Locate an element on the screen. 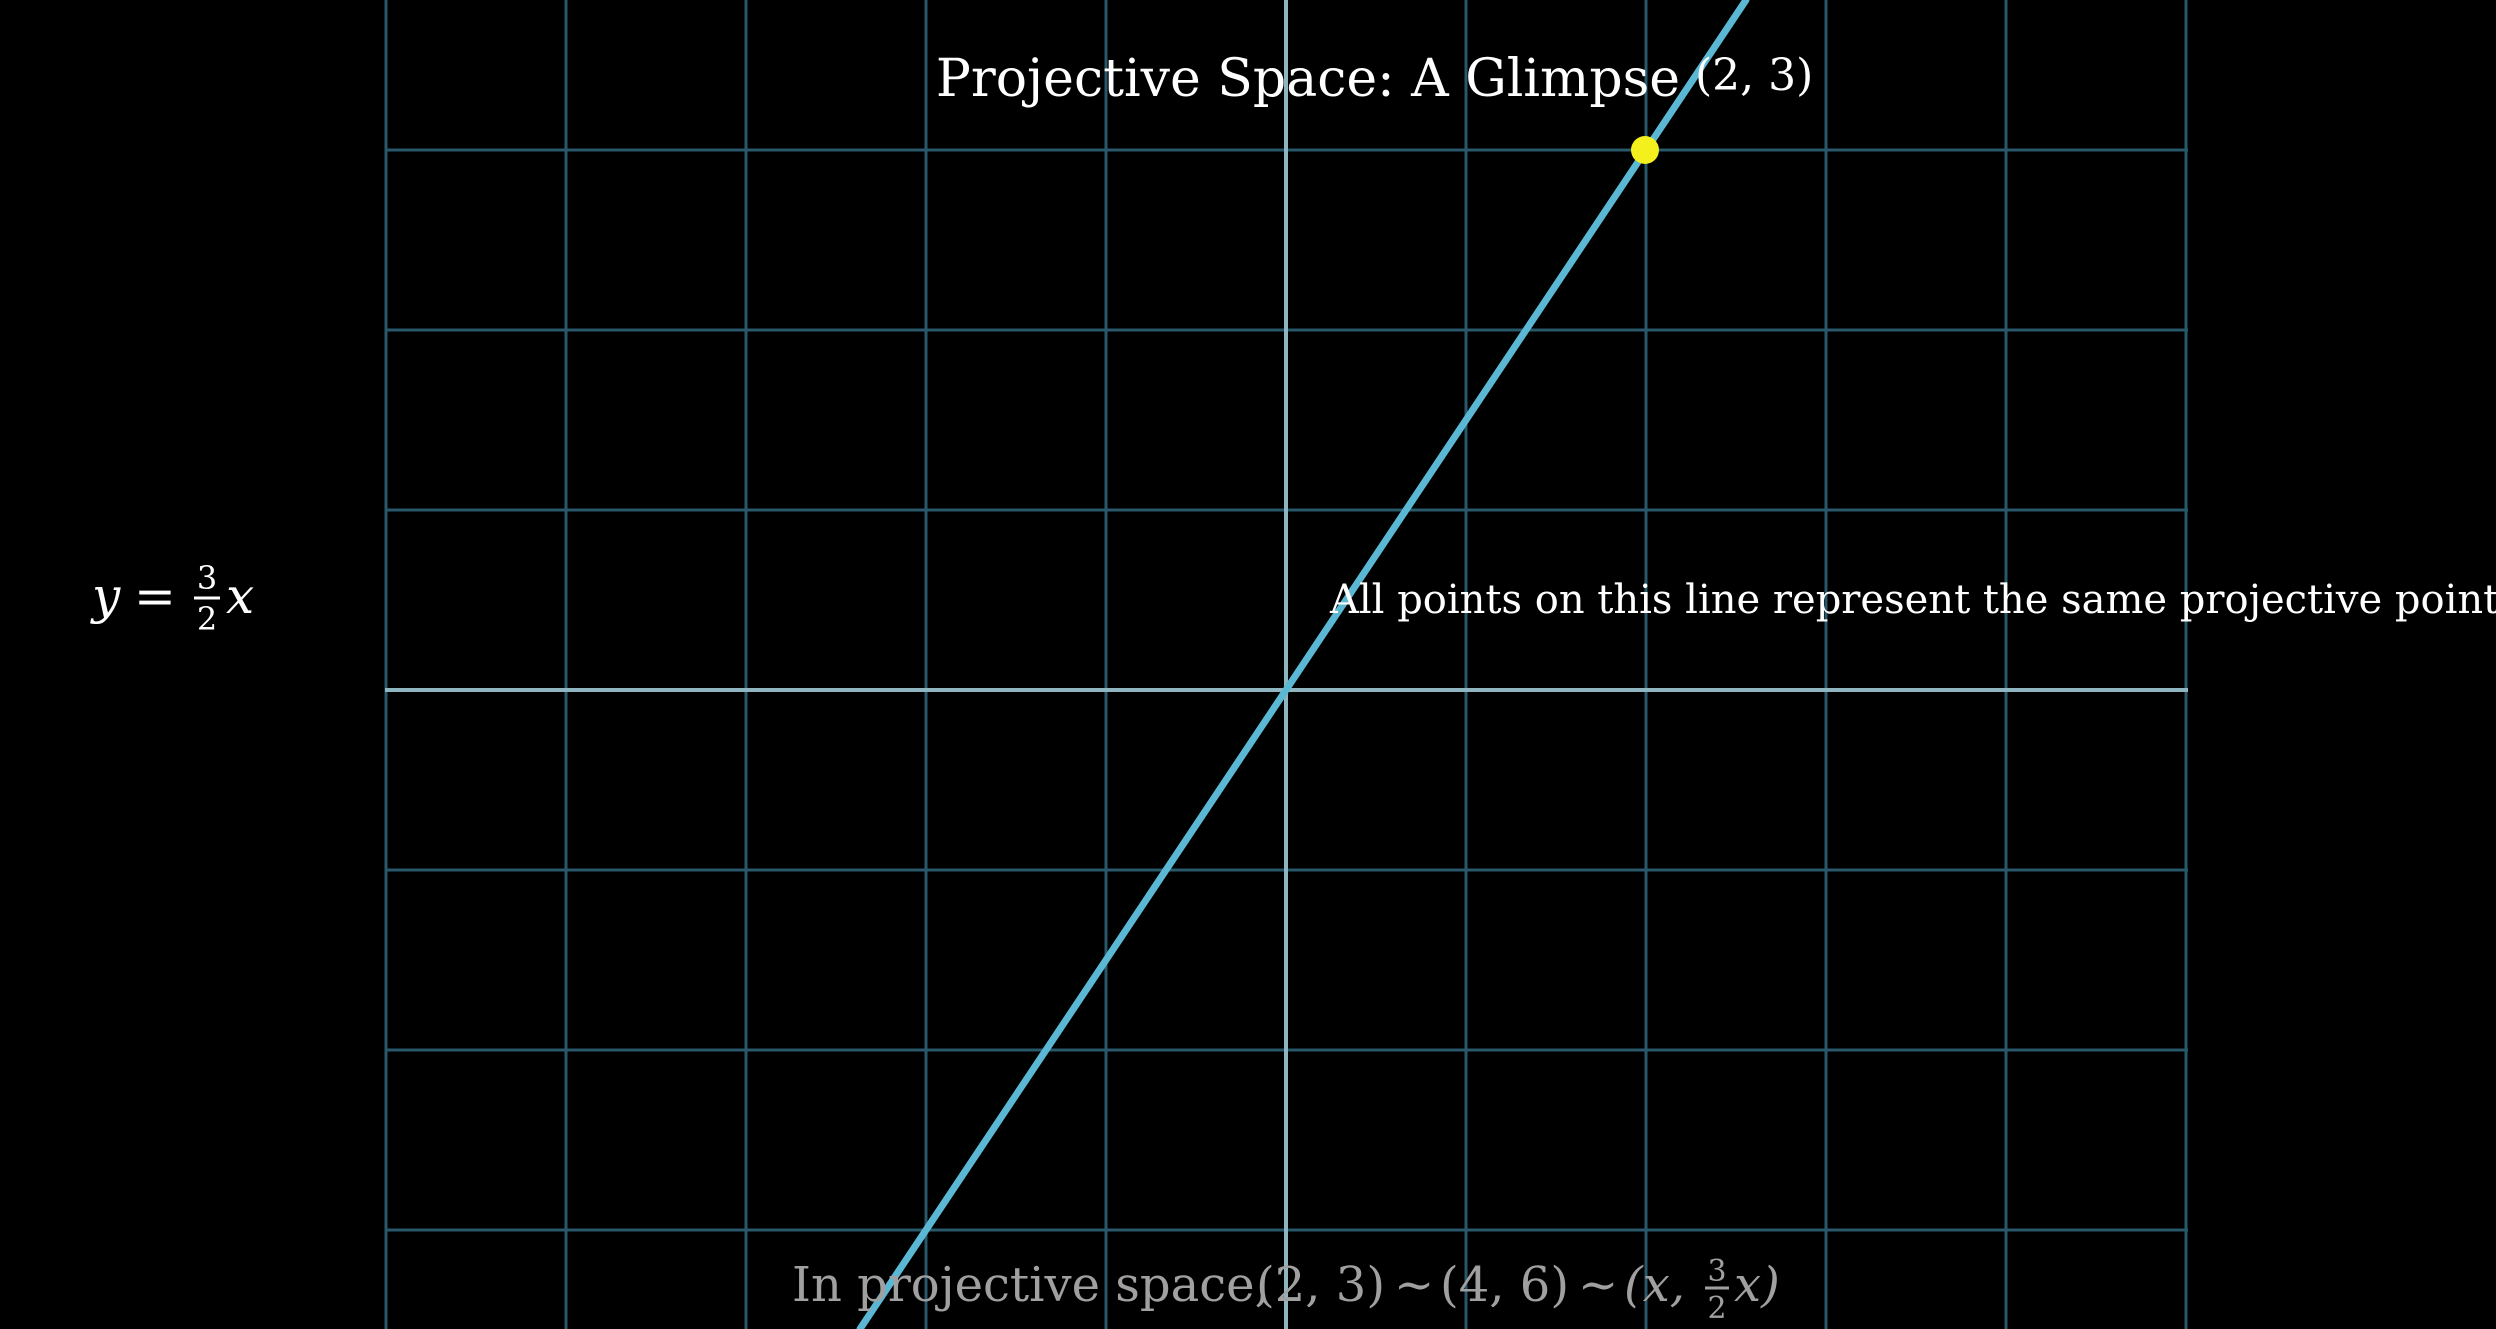  diagram-title: Projective Space: A Glimpse is located at coordinates (1308, 79).